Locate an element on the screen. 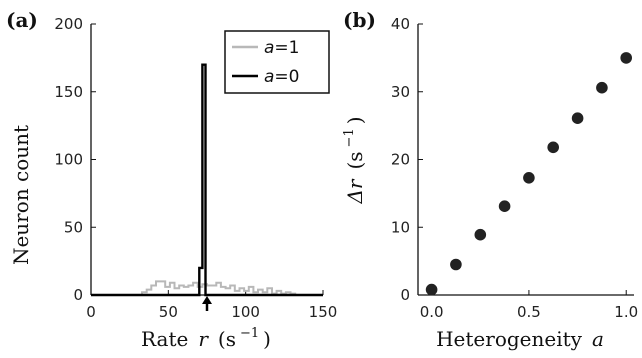 The width and height of the screenshot is (642, 358). x-tick-label: 0.5 is located at coordinates (529, 312).